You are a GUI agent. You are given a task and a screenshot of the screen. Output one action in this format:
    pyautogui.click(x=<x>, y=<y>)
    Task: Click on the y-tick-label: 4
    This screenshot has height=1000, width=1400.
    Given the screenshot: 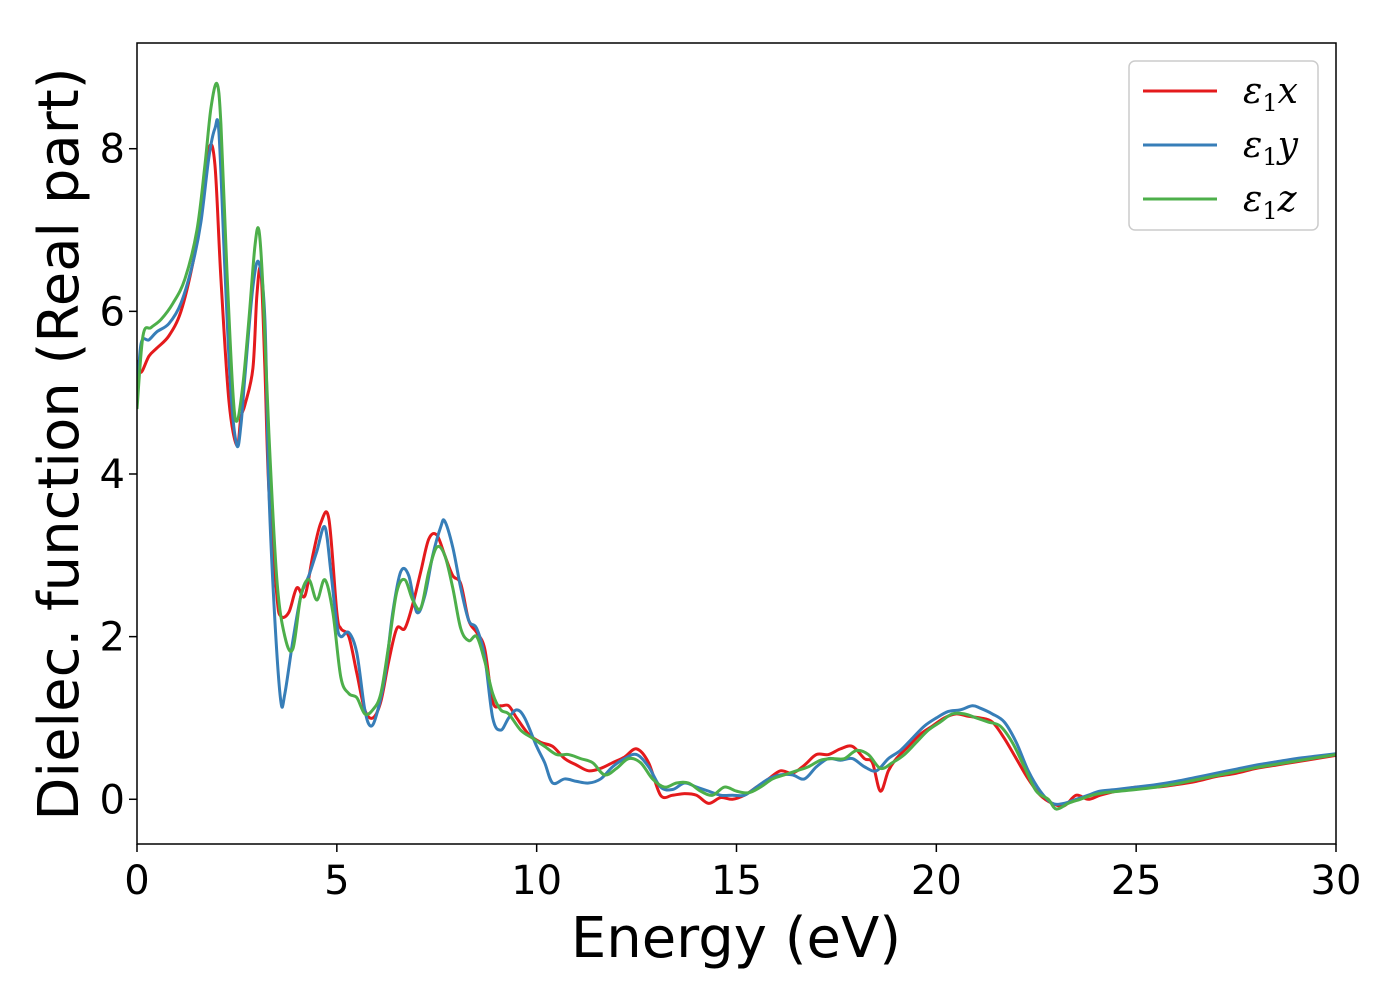 What is the action you would take?
    pyautogui.click(x=112, y=475)
    